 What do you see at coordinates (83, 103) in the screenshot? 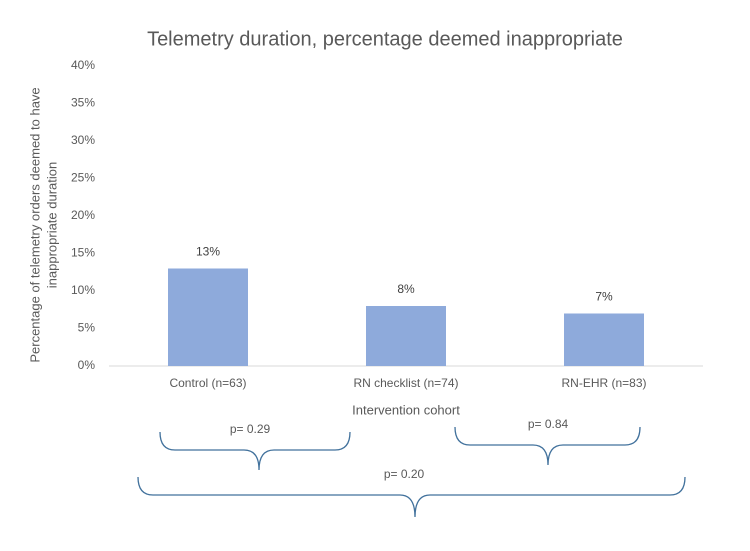
I see `y-tick-label: 35%` at bounding box center [83, 103].